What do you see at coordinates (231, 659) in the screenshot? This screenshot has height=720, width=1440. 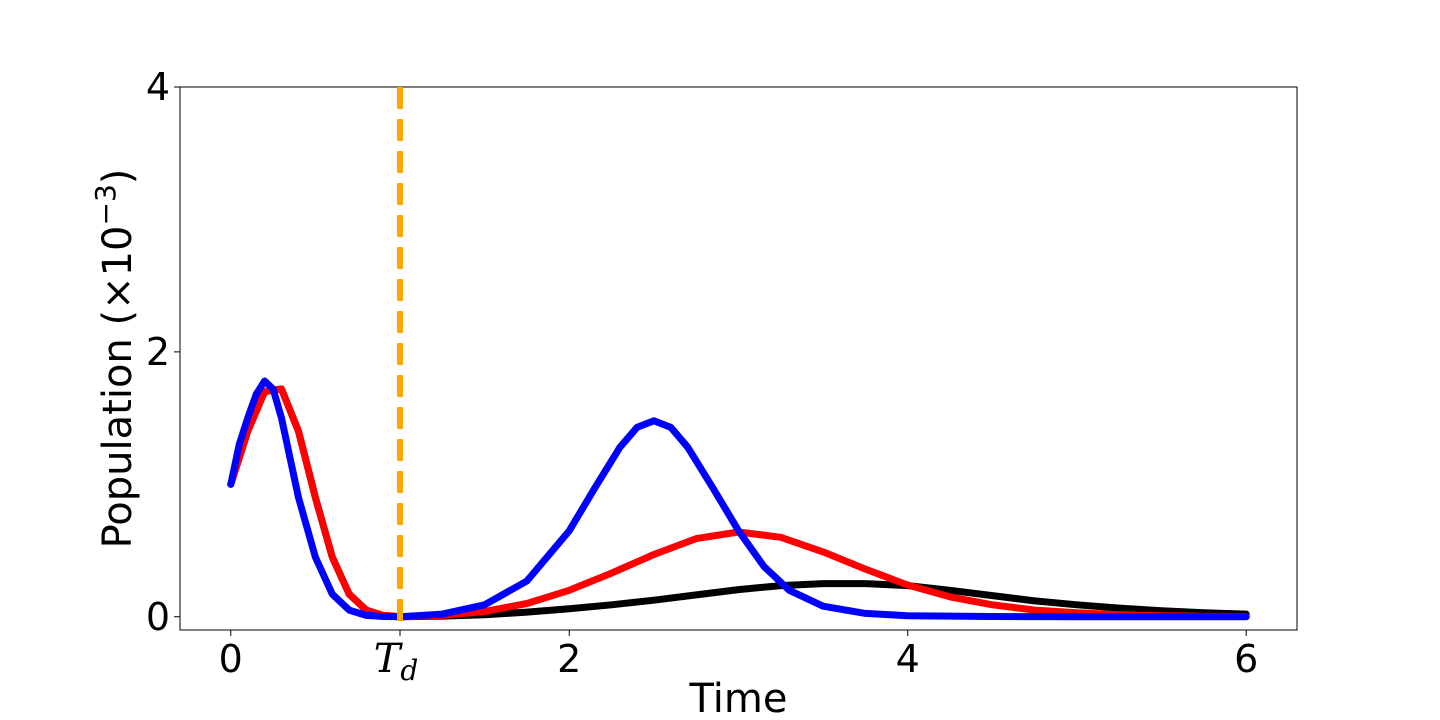 I see `x-tick-label: 0` at bounding box center [231, 659].